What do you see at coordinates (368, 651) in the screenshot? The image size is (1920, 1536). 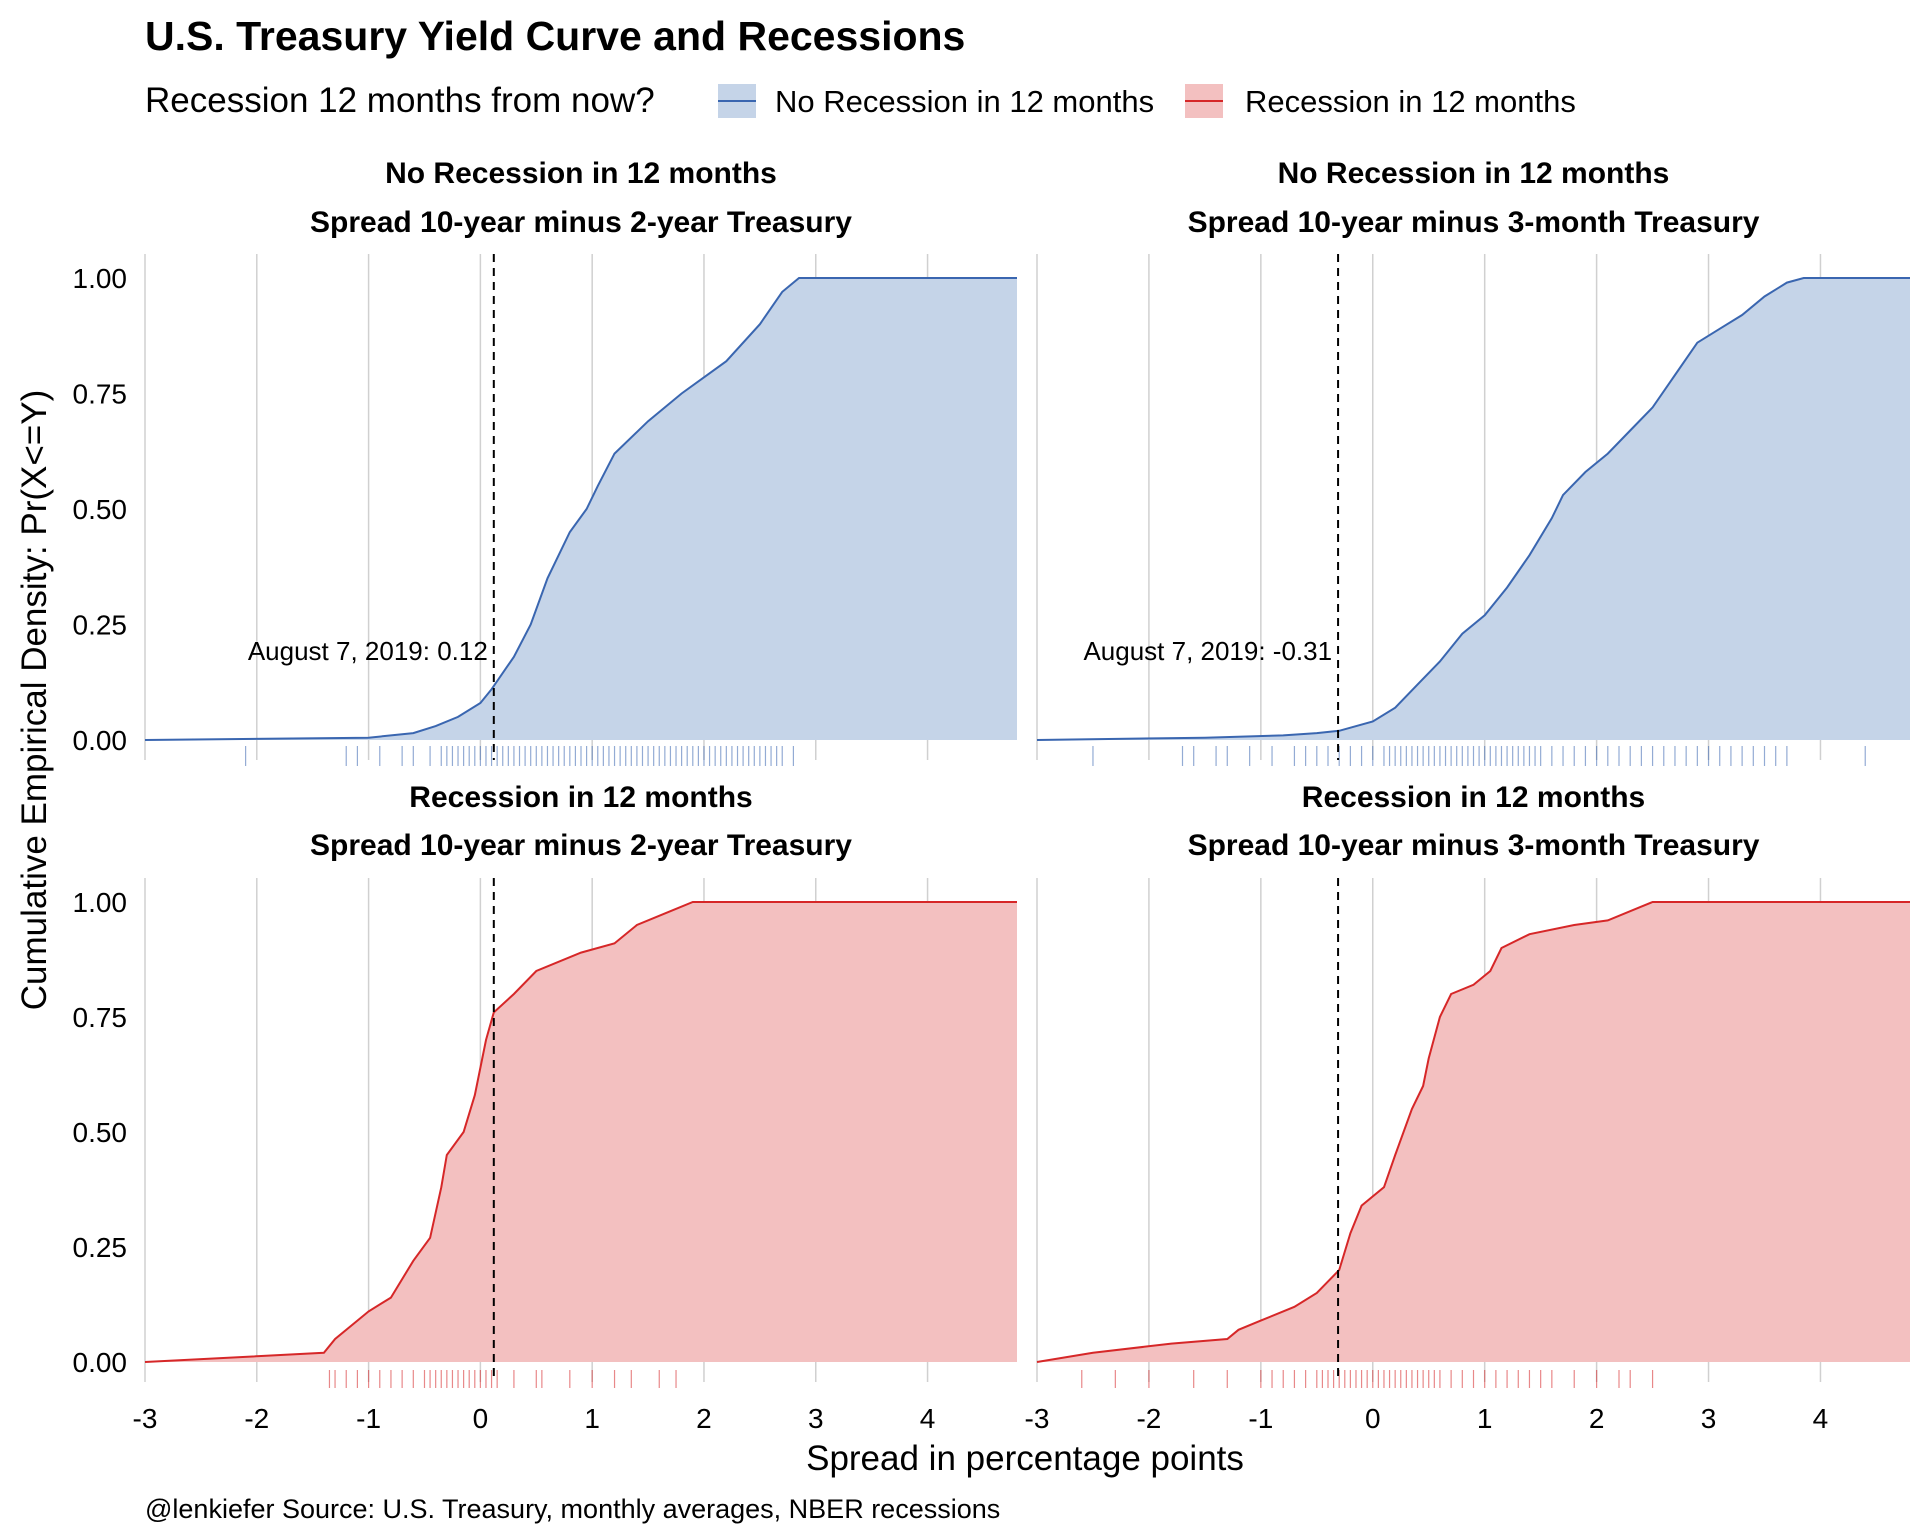 I see `annotation-label: August 7, 2019: 0.12` at bounding box center [368, 651].